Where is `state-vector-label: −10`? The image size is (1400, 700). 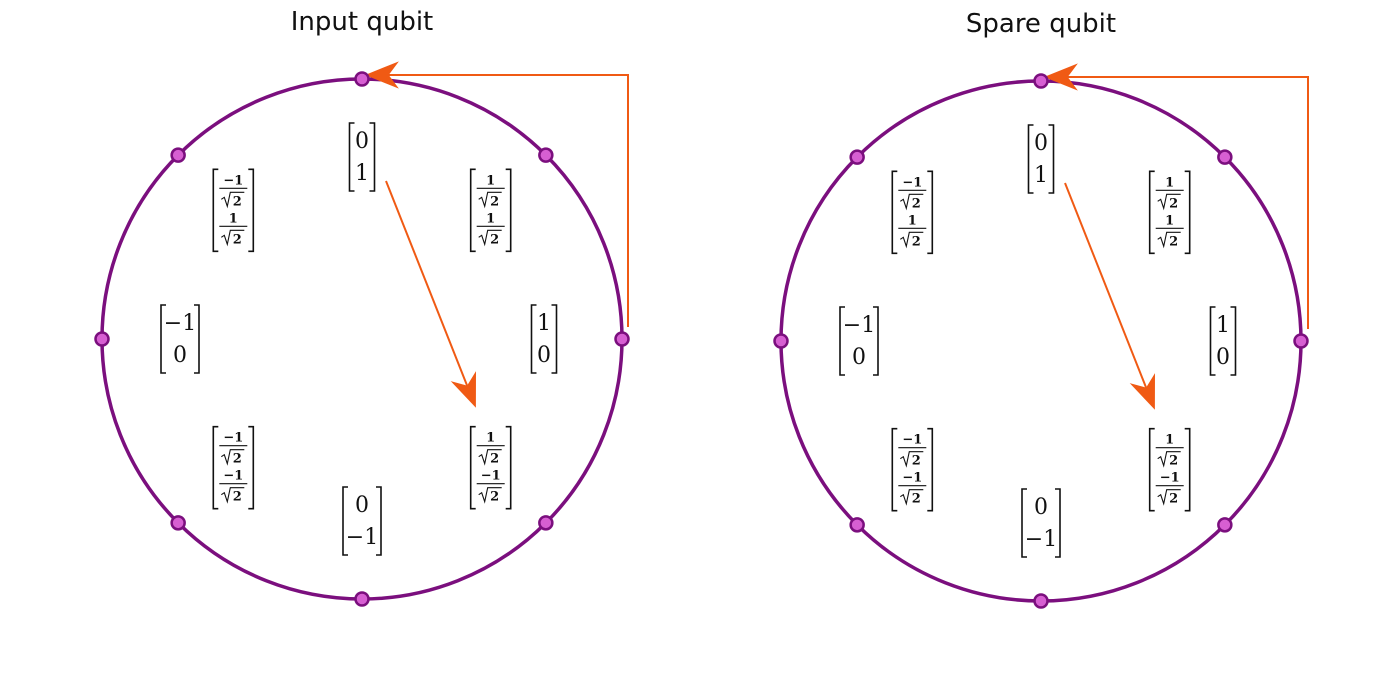 state-vector-label: −10 is located at coordinates (180, 339).